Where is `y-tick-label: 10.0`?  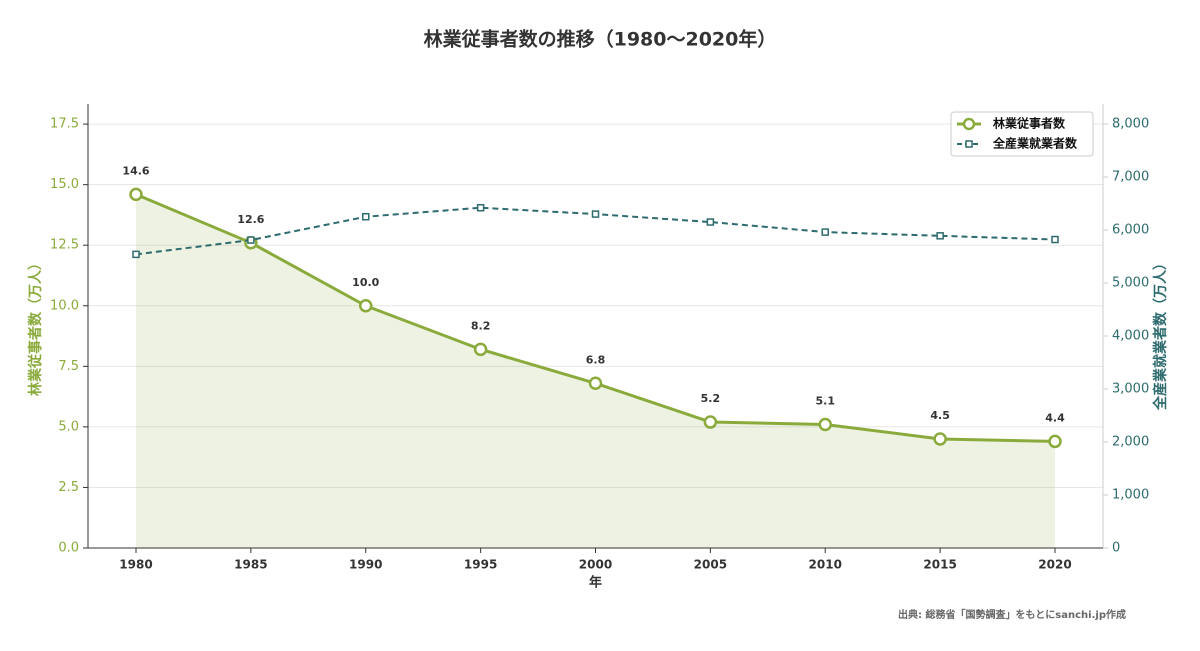
y-tick-label: 10.0 is located at coordinates (64, 305).